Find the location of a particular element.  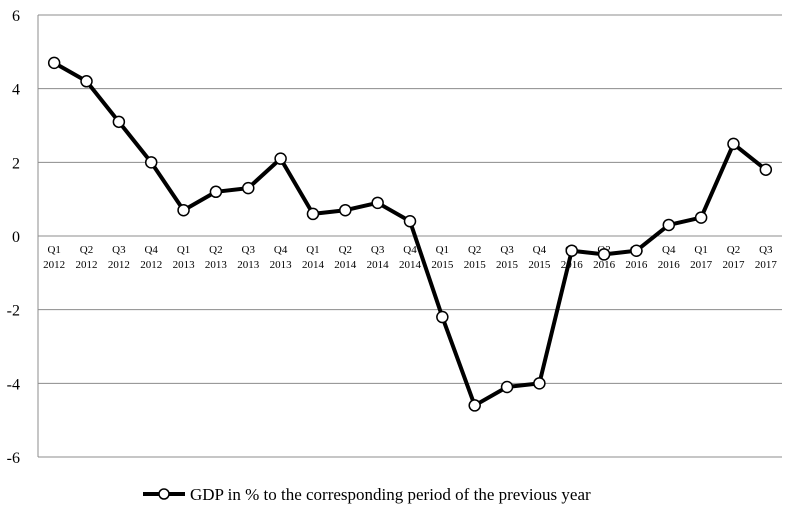

legend-marker is located at coordinates (164, 494).